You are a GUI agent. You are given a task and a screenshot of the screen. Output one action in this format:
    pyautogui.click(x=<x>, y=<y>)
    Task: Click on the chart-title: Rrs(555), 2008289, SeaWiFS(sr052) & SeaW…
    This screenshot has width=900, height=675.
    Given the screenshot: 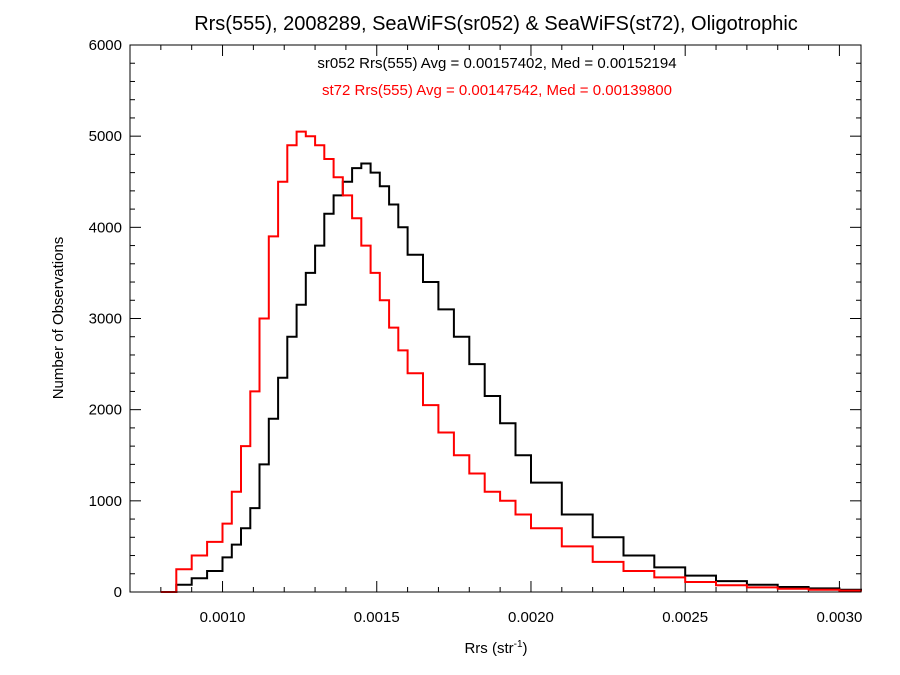 What is the action you would take?
    pyautogui.click(x=496, y=24)
    